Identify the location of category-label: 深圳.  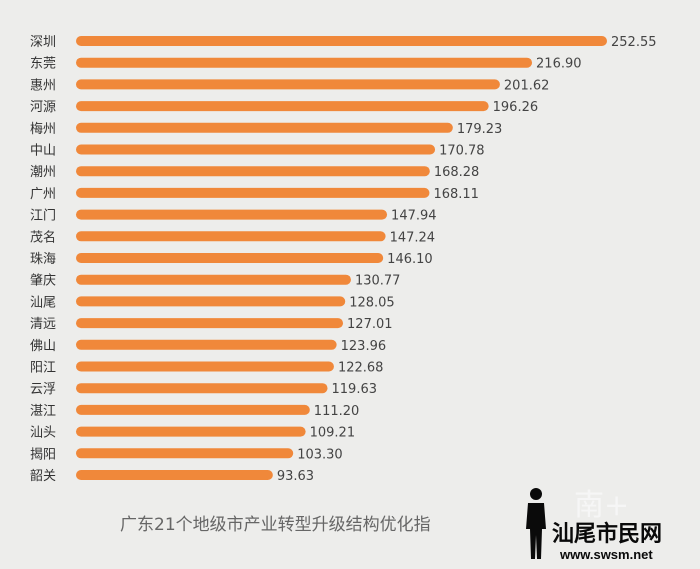
(43, 42).